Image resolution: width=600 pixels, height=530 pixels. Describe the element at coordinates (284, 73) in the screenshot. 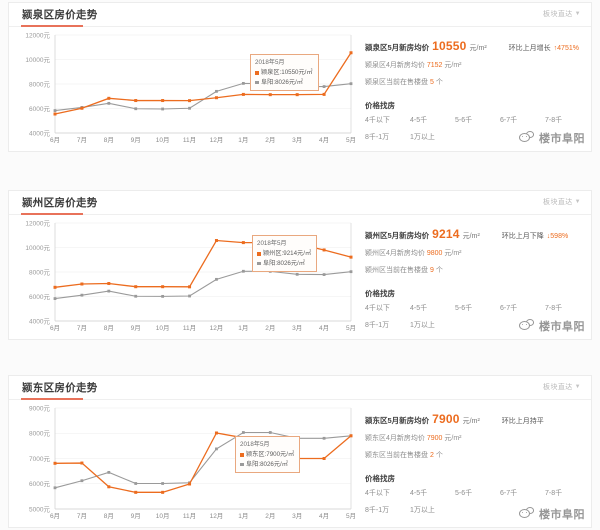

I see `chart-tooltip: 2018年5月 颍泉区:10550元/㎡ 阜阳:8026元/㎡` at that location.